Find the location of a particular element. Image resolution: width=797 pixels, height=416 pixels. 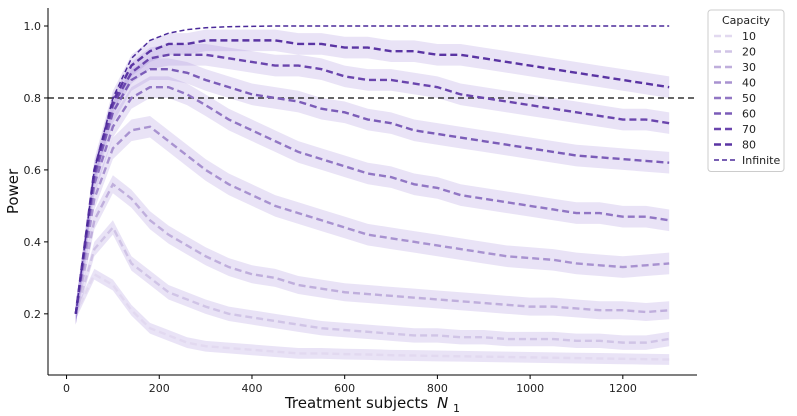

y-tick-label: 1.0 is located at coordinates (33, 26).